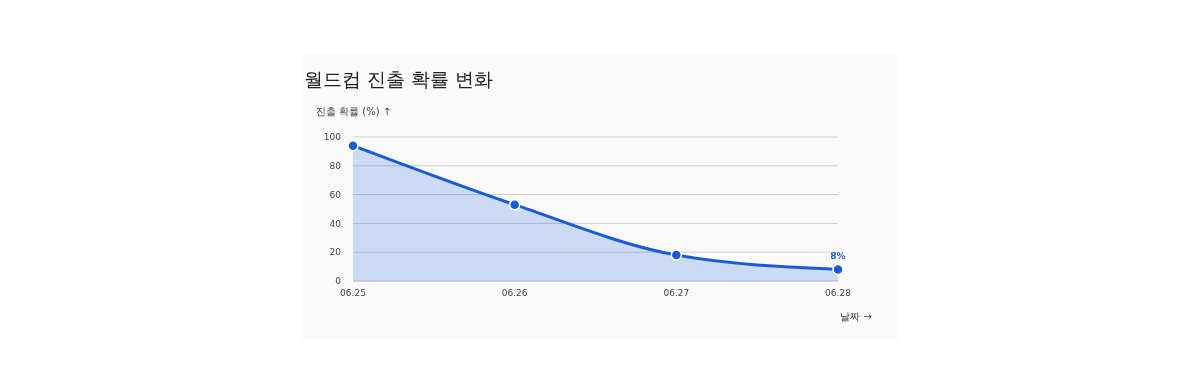  I want to click on x-tick-label: 06.27, so click(676, 293).